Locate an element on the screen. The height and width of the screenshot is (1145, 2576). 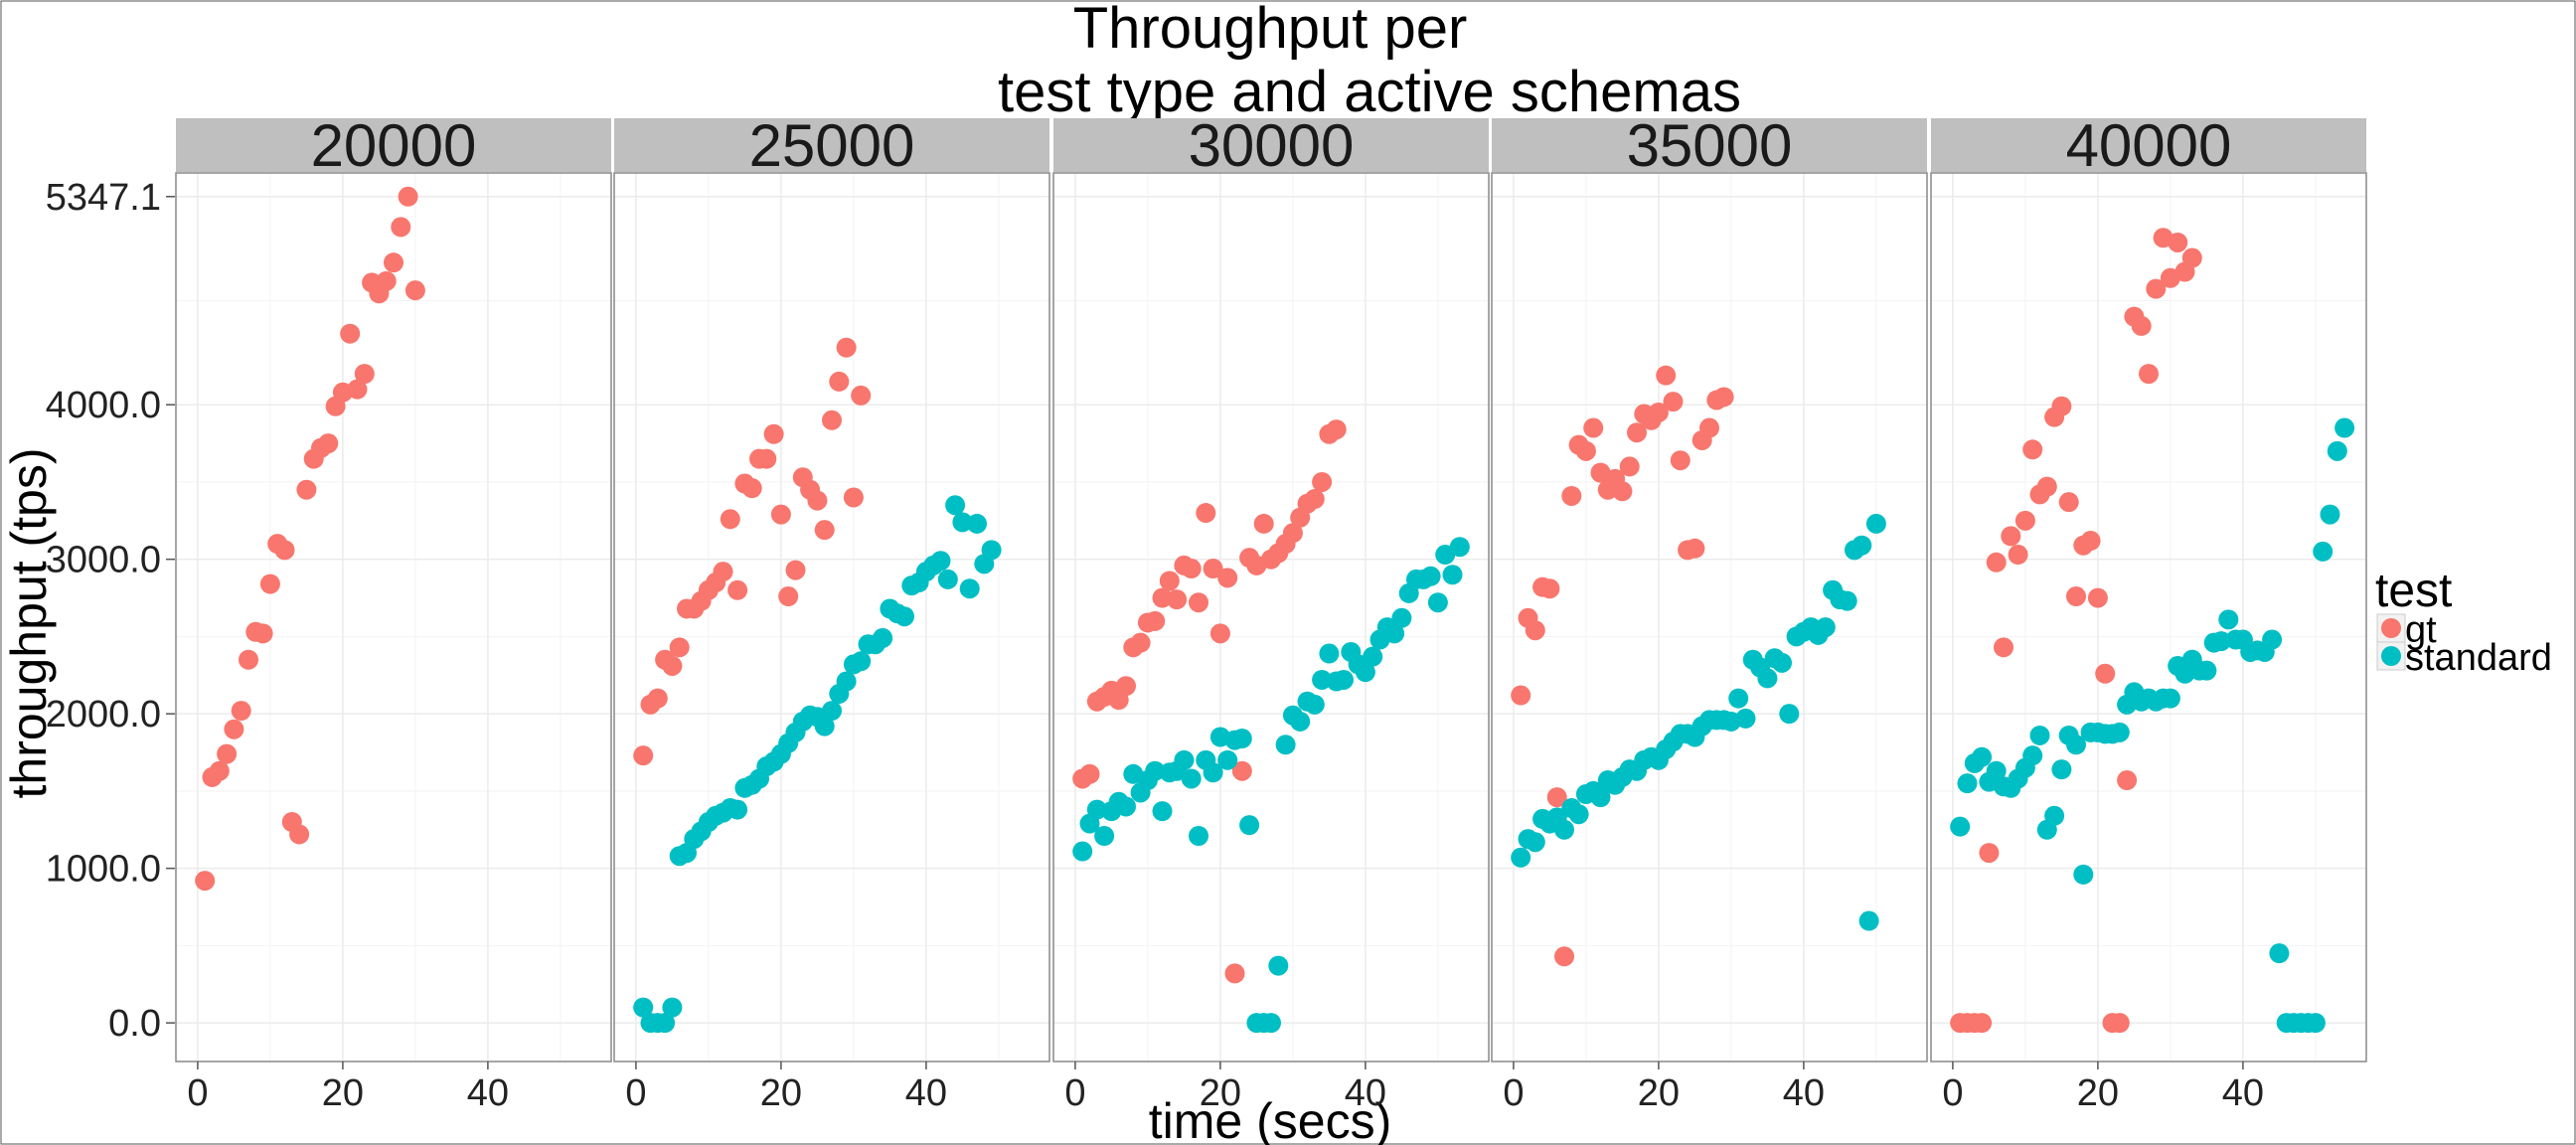
y-axis-title: throughput (tps) is located at coordinates (29, 623).